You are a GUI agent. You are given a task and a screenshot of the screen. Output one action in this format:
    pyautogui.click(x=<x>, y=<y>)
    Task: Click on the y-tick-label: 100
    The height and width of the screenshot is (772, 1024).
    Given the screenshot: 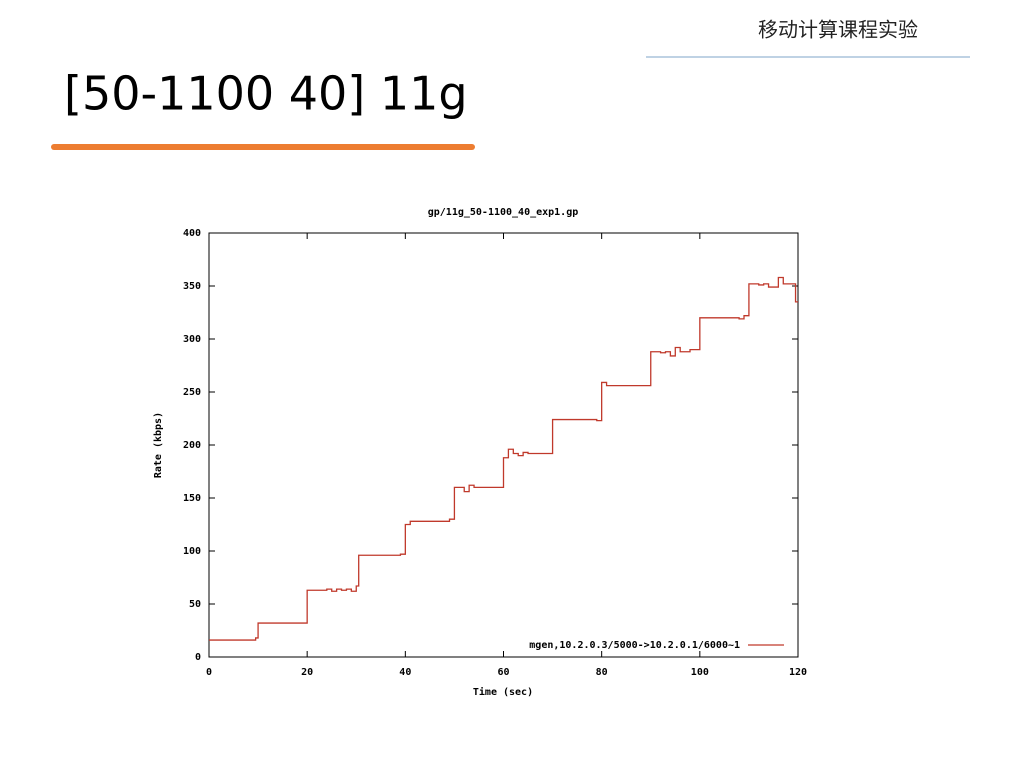 What is the action you would take?
    pyautogui.click(x=192, y=551)
    